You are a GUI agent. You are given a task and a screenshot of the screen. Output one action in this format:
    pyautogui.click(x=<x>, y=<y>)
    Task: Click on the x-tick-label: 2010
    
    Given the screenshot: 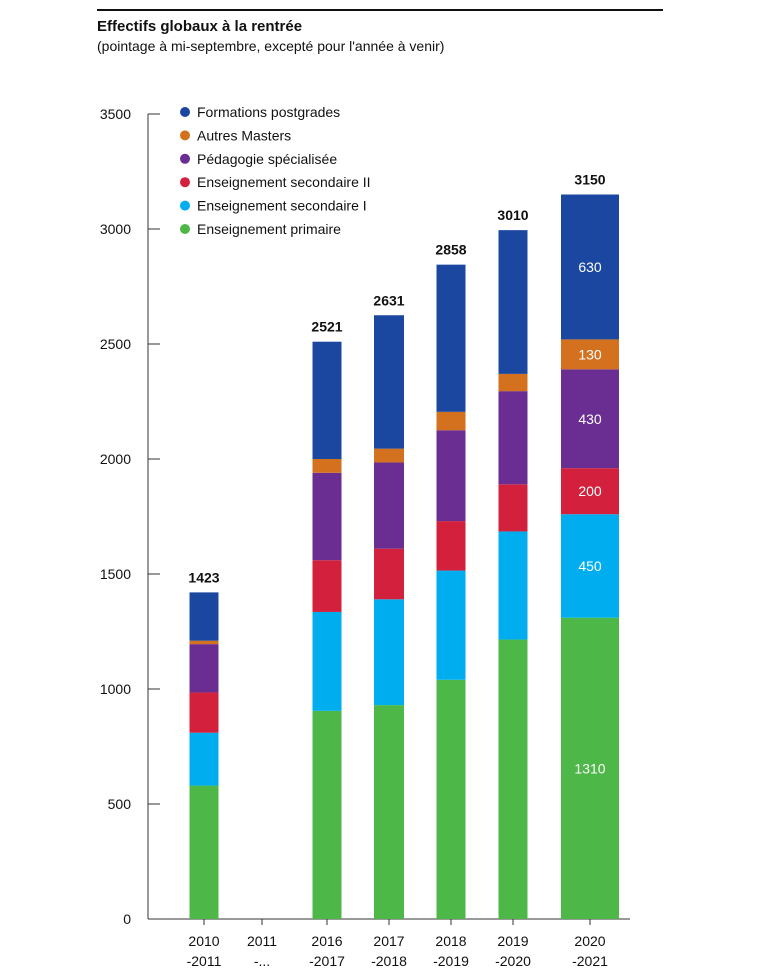 What is the action you would take?
    pyautogui.click(x=203, y=941)
    